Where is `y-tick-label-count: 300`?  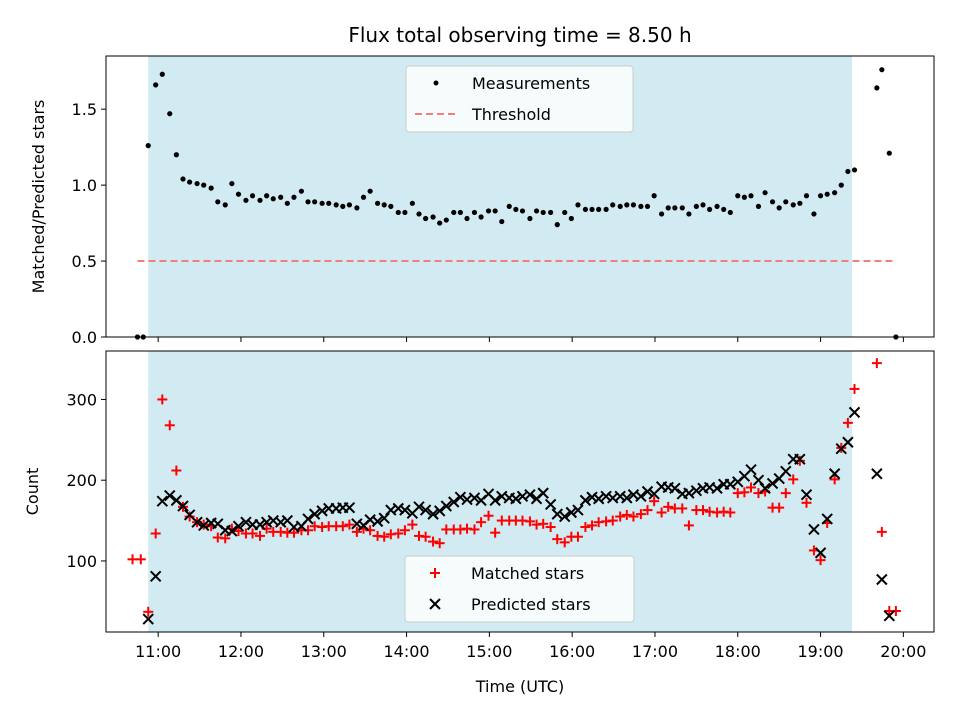 y-tick-label-count: 300 is located at coordinates (81, 399).